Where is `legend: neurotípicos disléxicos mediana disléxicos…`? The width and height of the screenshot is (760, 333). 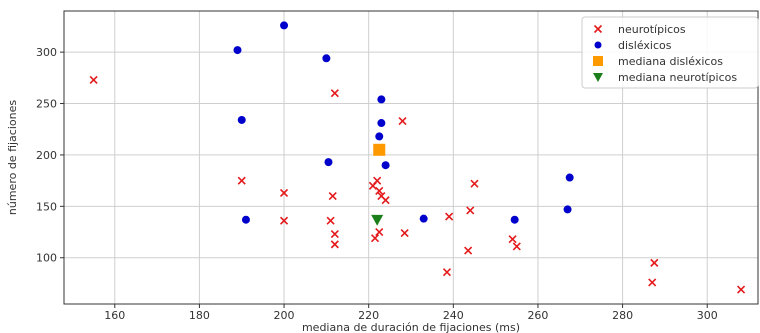 legend: neurotípicos disléxicos mediana disléxicos… is located at coordinates (670, 52).